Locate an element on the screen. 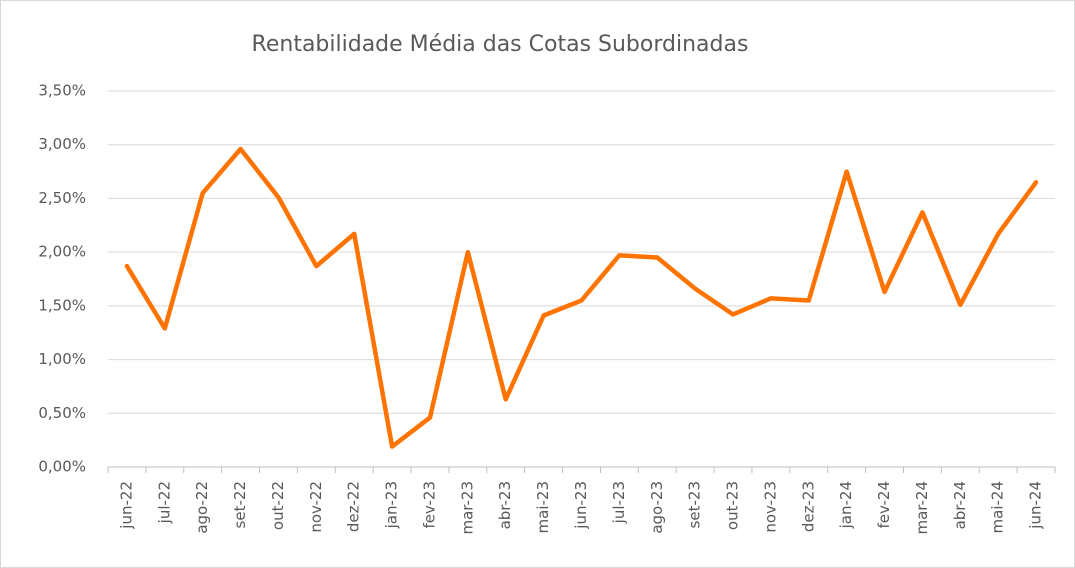 The width and height of the screenshot is (1075, 568). x-tick-label: dez-23 is located at coordinates (808, 506).